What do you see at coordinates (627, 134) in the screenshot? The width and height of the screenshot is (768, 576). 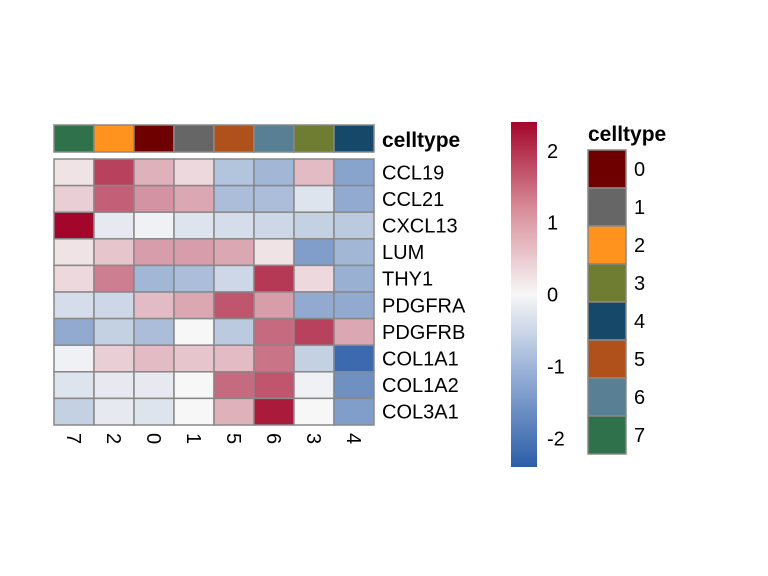 I see `legend-title: celltype` at bounding box center [627, 134].